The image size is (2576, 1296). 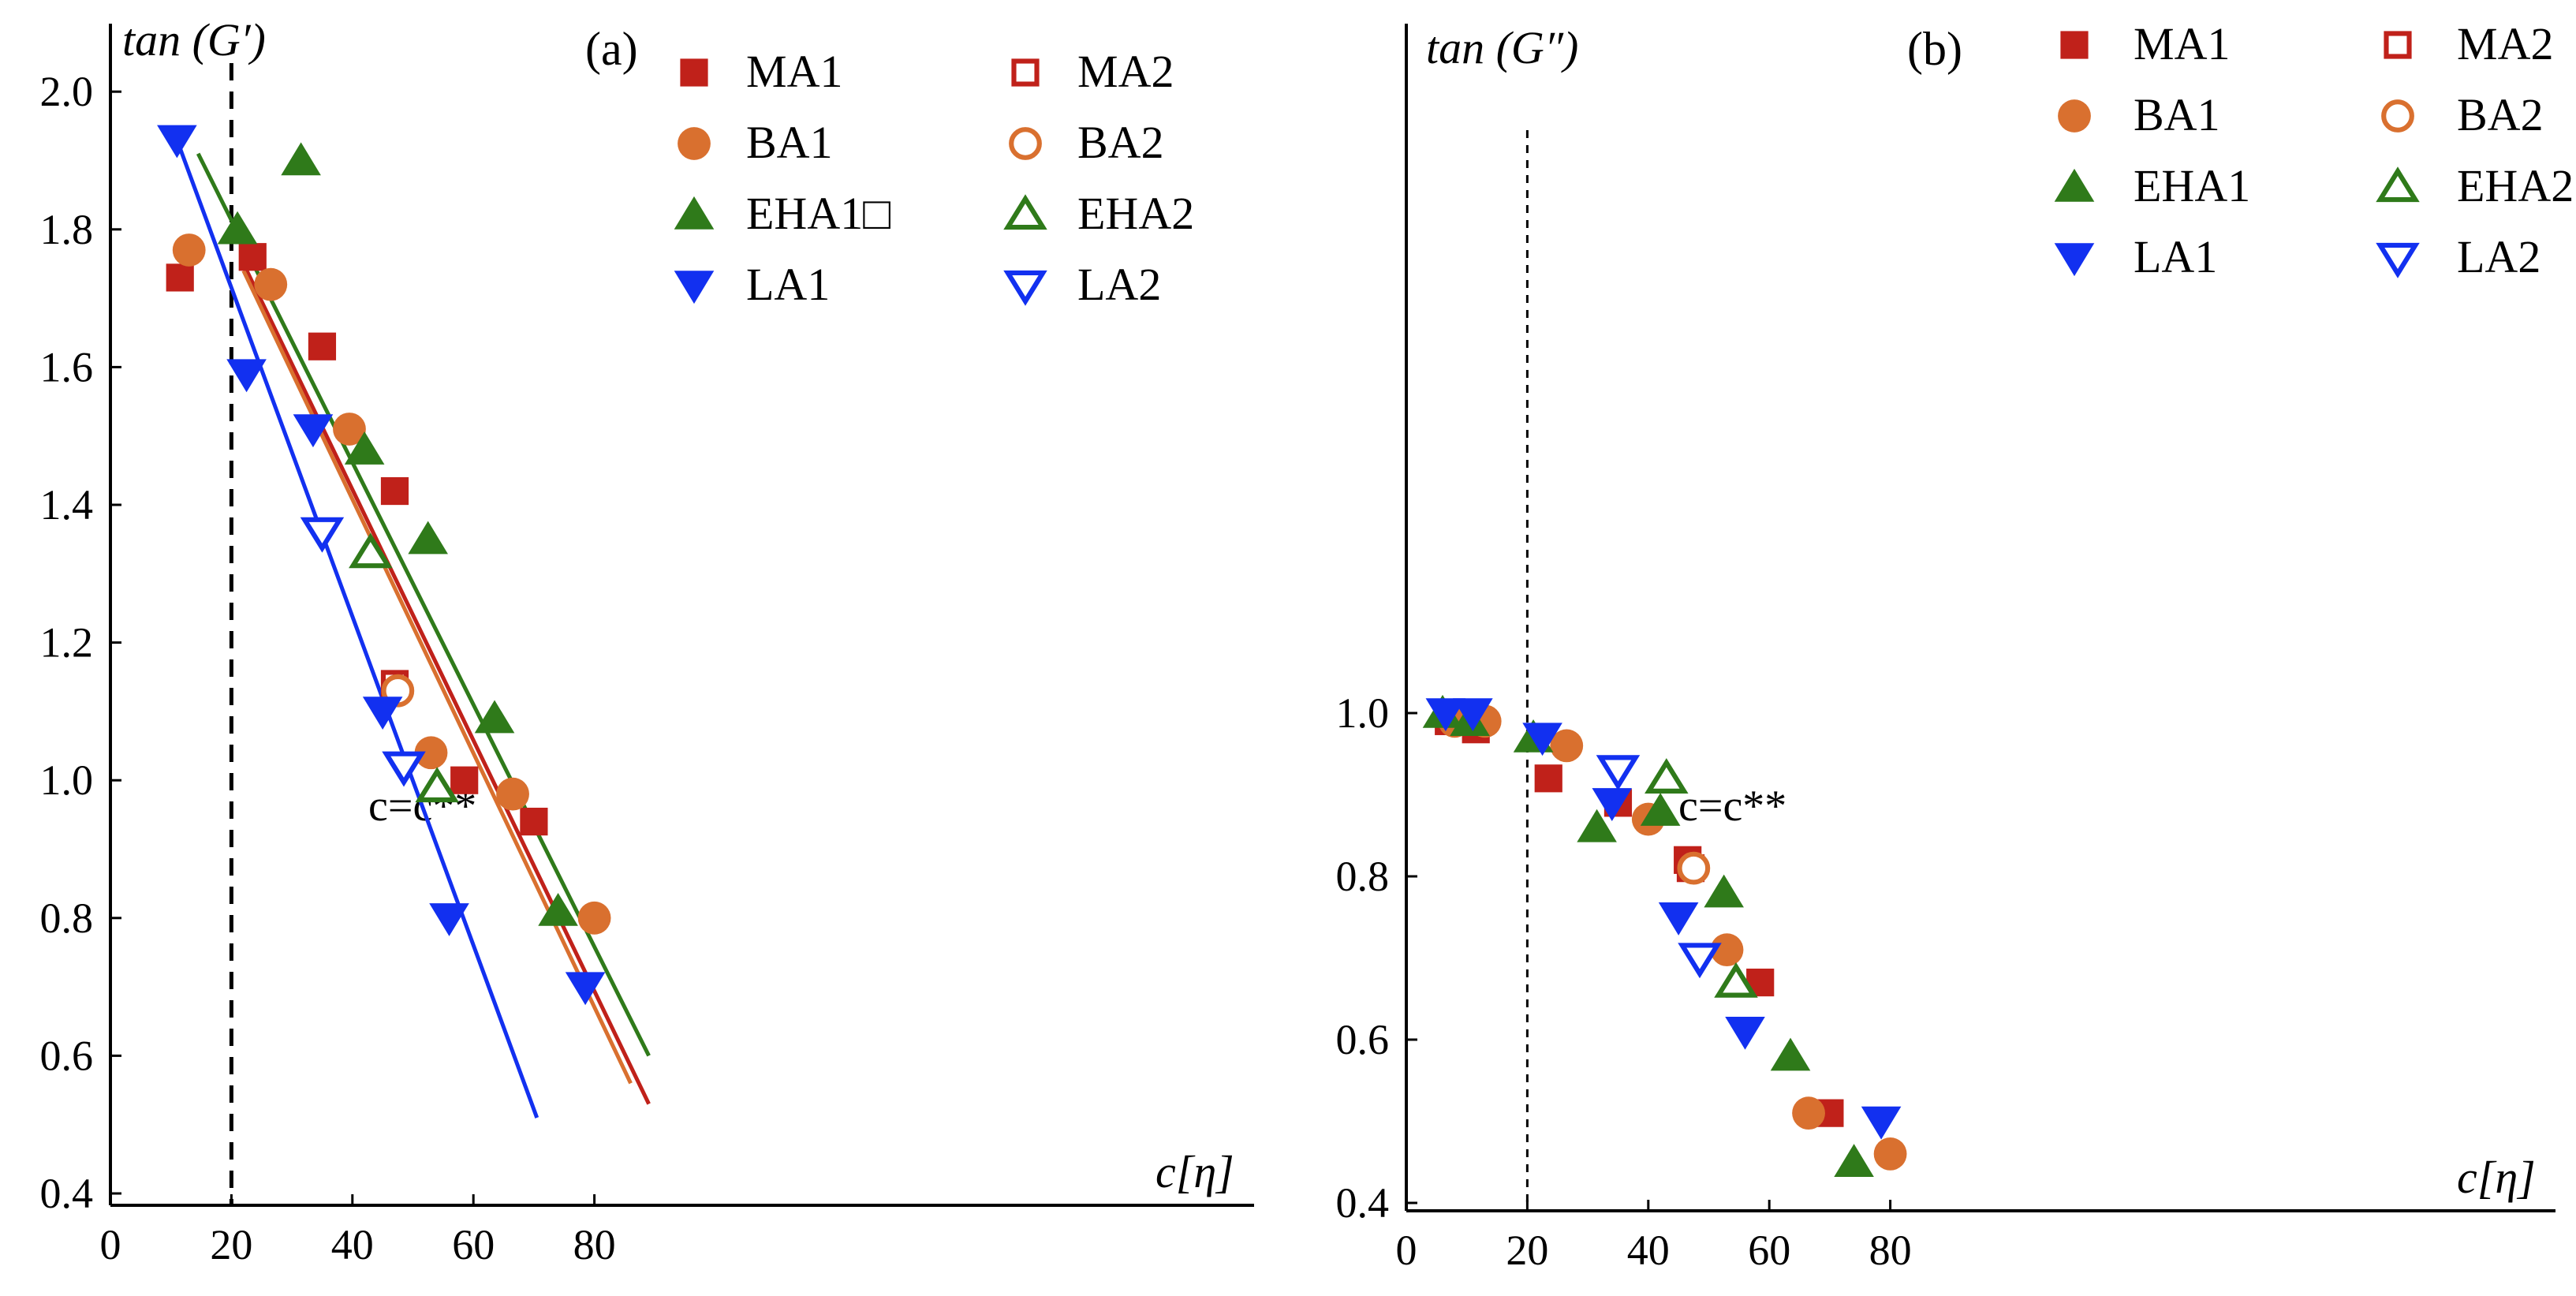 I want to click on fit-line-ma-fit, so click(x=446, y=684).